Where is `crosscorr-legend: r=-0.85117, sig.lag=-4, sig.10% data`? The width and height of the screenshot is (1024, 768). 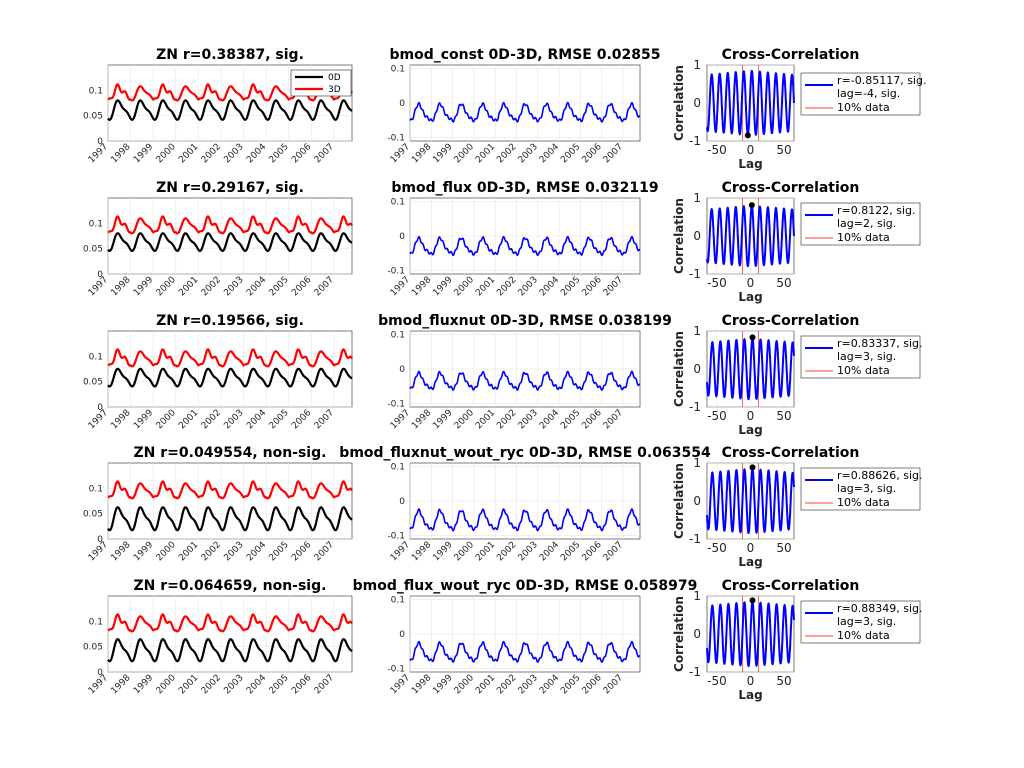
crosscorr-legend: r=-0.85117, sig.lag=-4, sig.10% data is located at coordinates (863, 94).